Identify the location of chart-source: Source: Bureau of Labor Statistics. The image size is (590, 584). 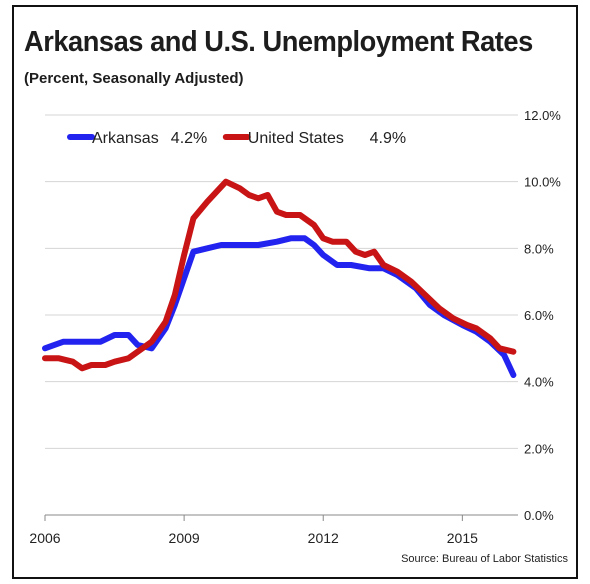
(484, 559).